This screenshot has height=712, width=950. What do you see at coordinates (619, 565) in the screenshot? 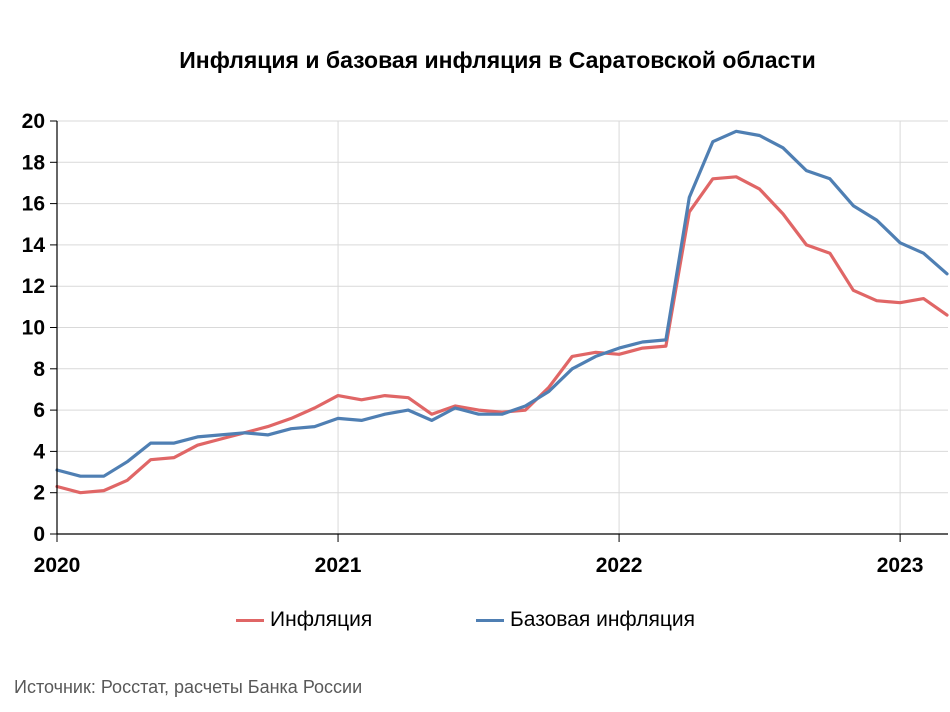
I see `x-tick-label-2022: 2022` at bounding box center [619, 565].